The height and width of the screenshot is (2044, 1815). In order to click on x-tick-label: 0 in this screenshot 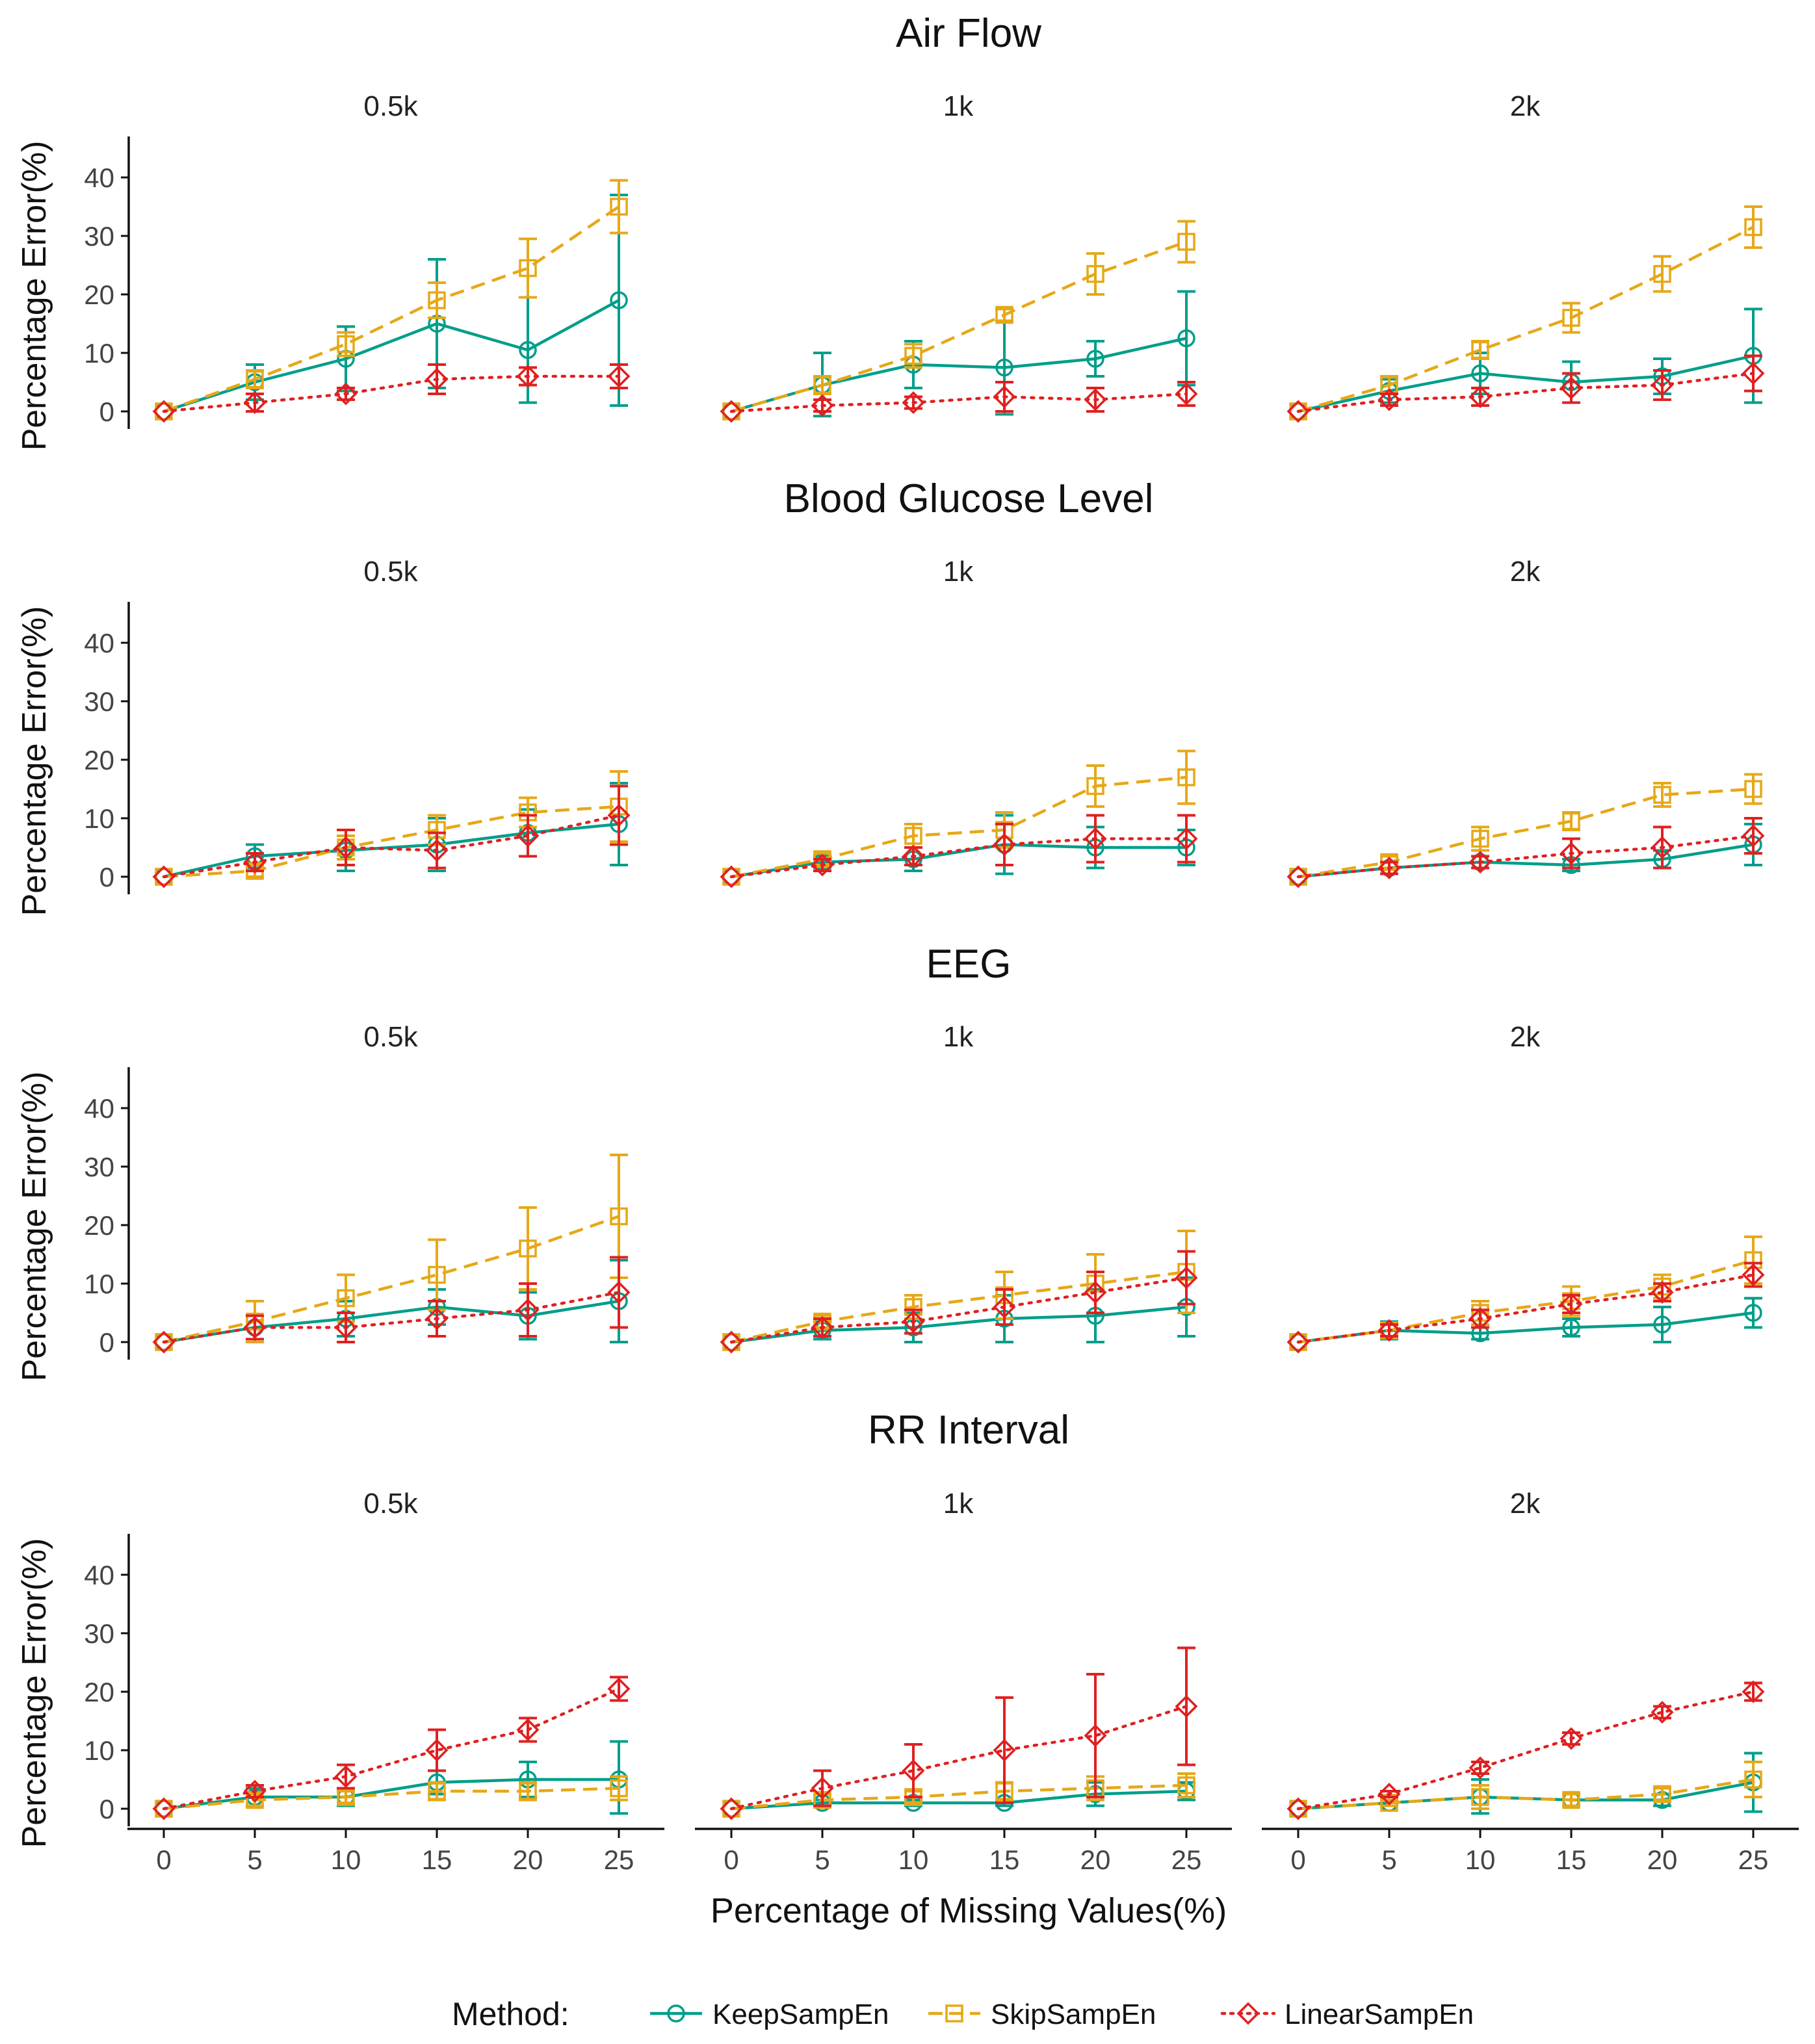, I will do `click(1297, 1859)`.